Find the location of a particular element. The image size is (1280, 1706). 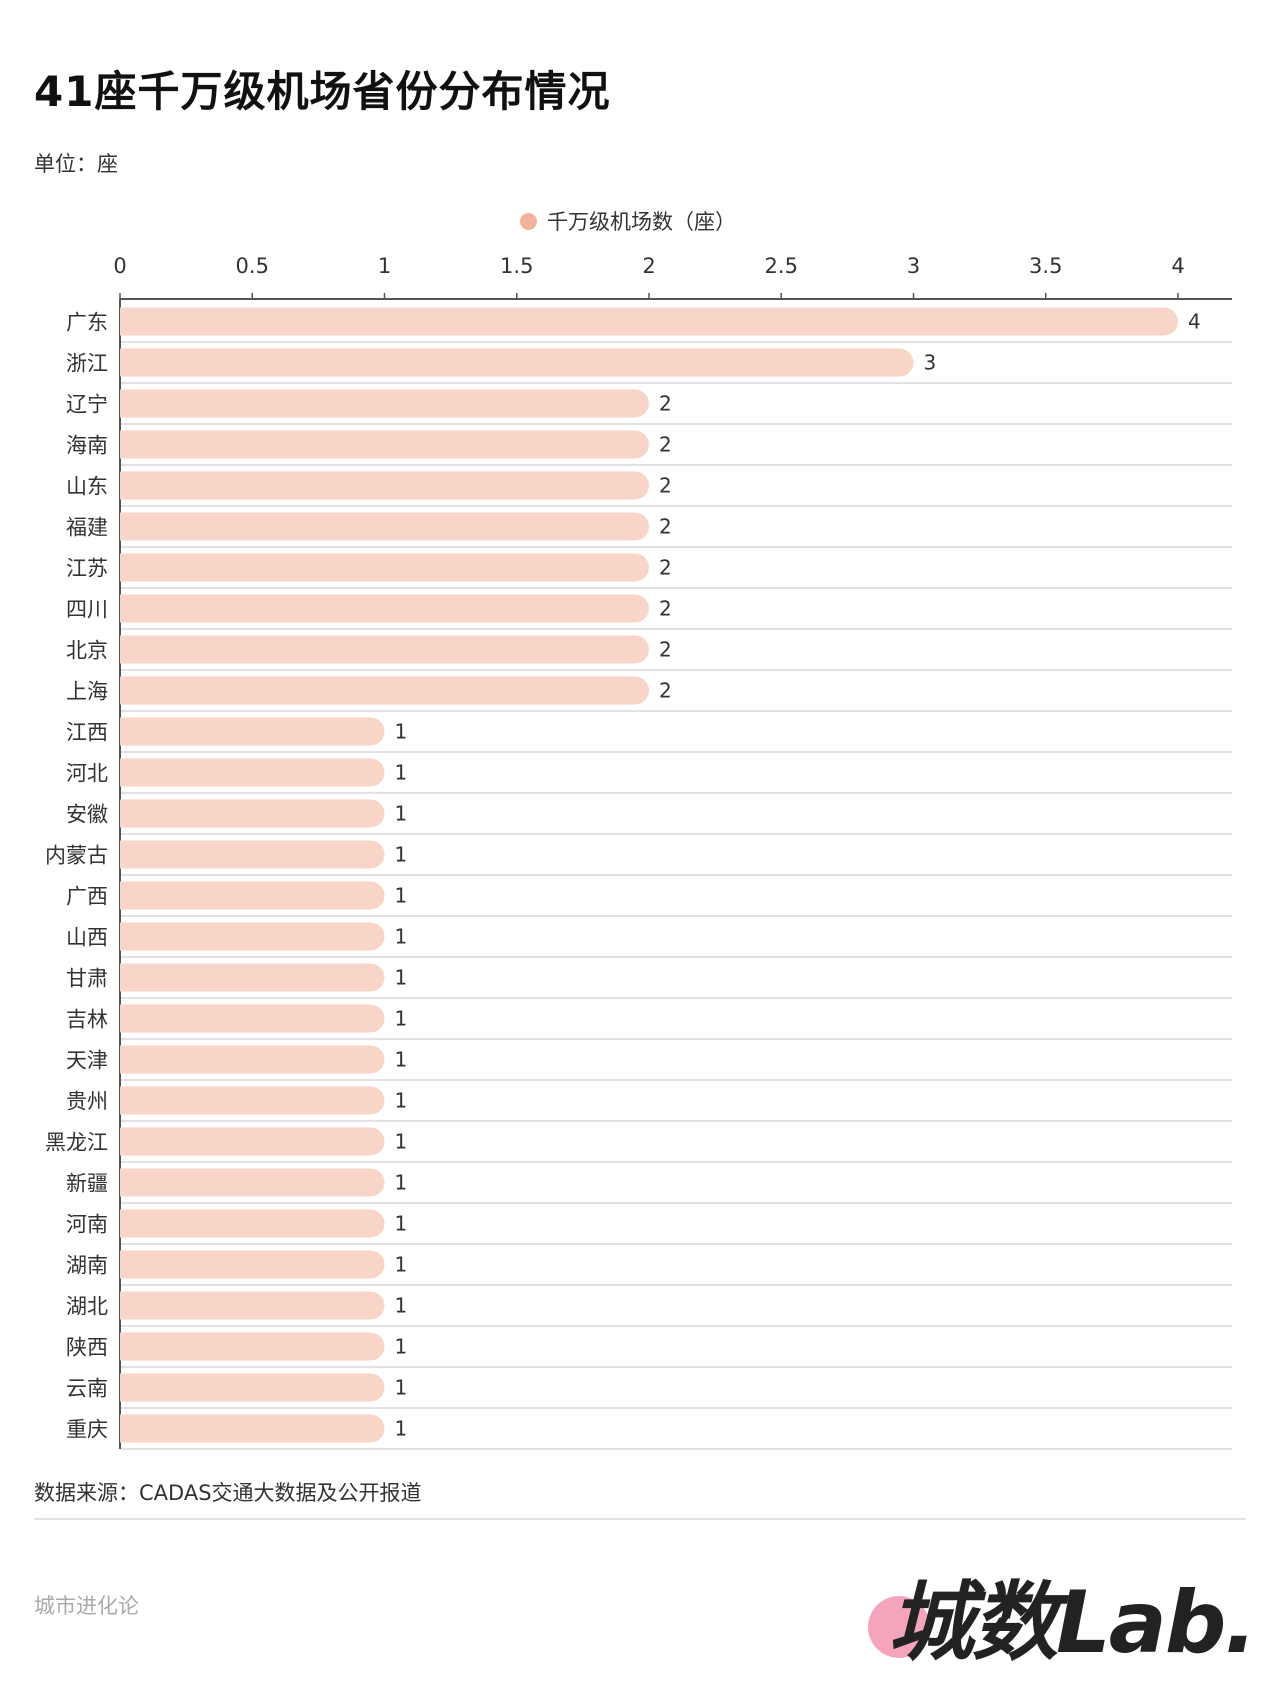

x-tick-label: 2 is located at coordinates (648, 266).